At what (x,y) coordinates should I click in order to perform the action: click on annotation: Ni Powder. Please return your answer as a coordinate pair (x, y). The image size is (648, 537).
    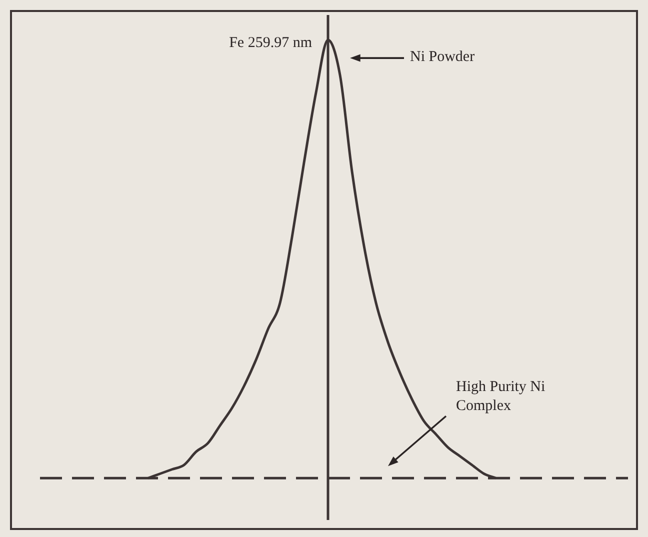
    Looking at the image, I should click on (442, 58).